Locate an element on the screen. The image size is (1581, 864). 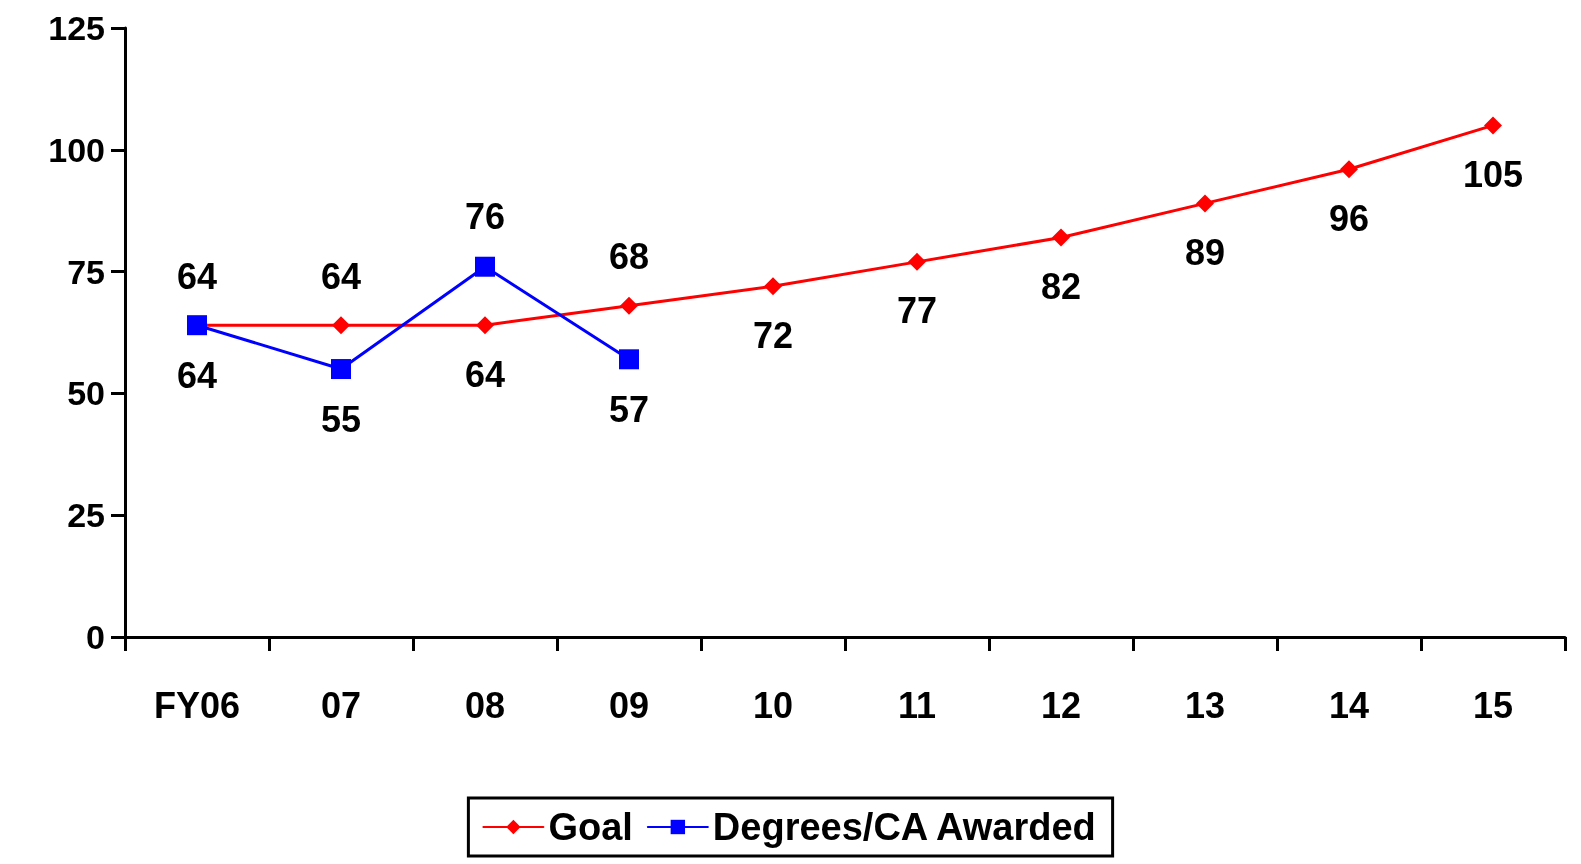
x-tick-label: FY06 is located at coordinates (197, 705).